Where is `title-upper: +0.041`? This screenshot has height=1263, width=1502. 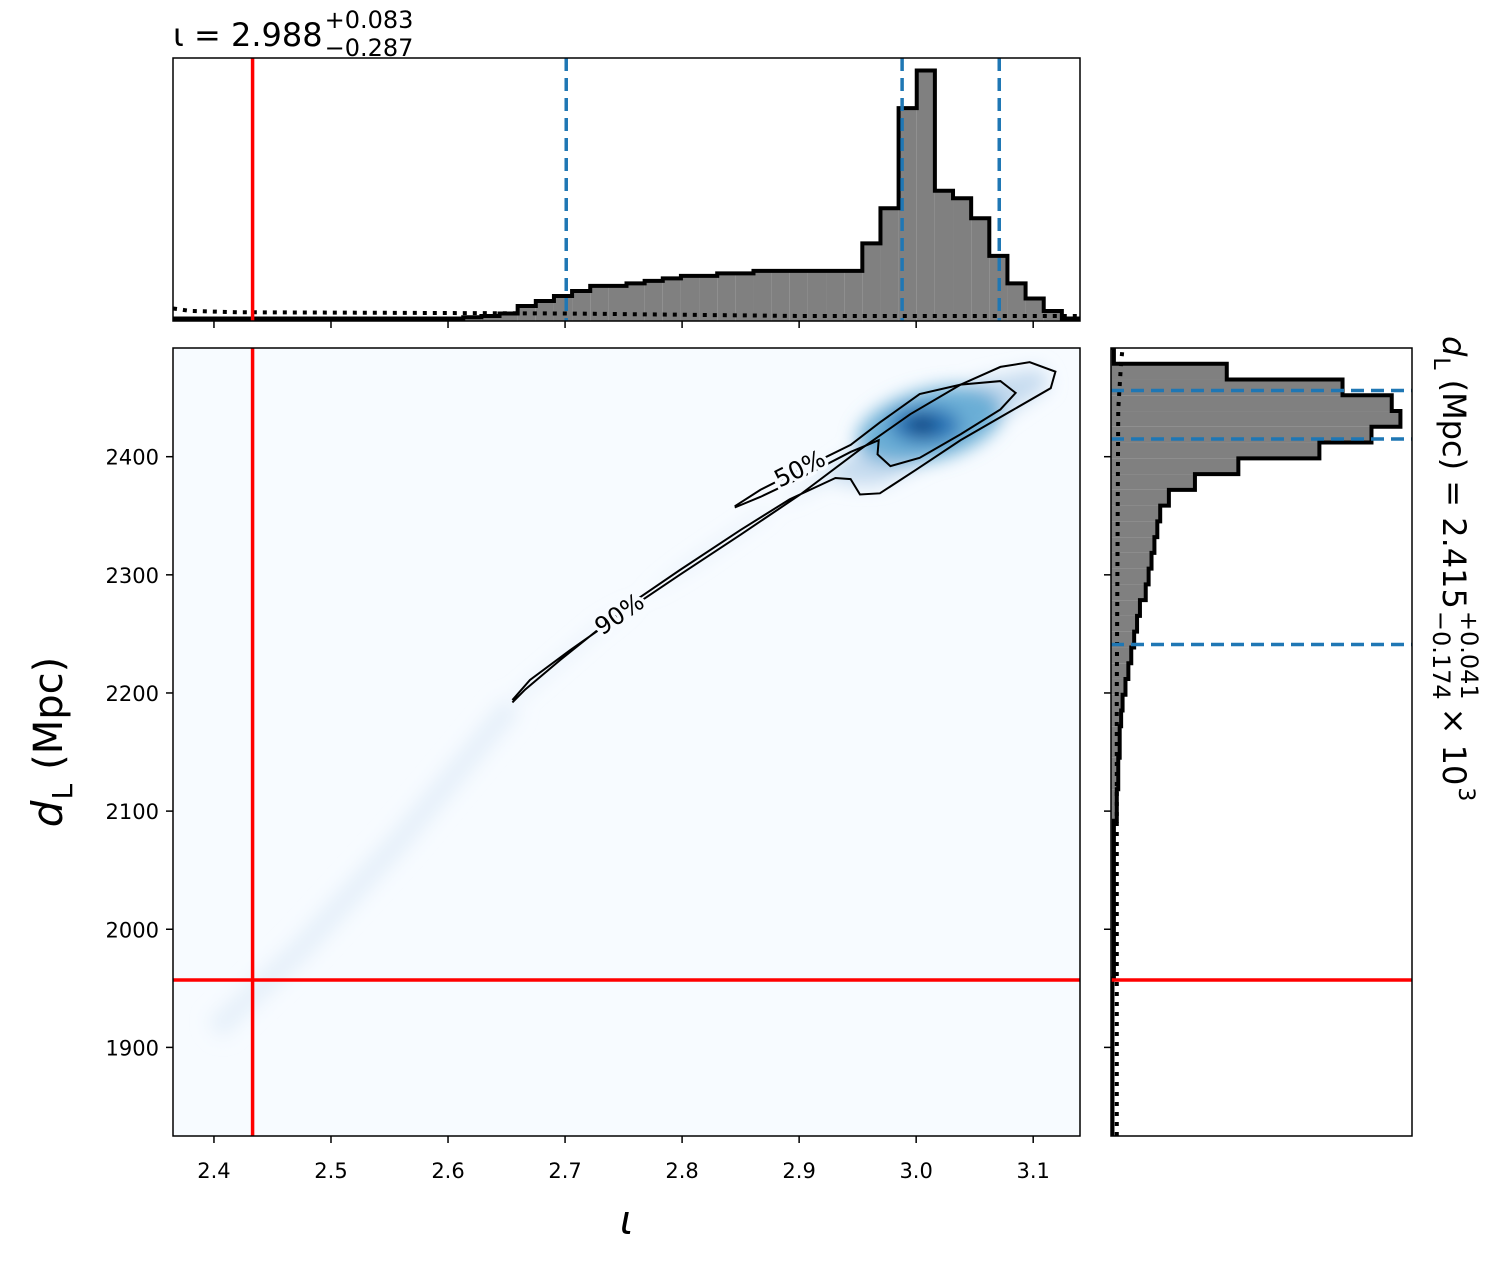 title-upper: +0.041 is located at coordinates (1469, 655).